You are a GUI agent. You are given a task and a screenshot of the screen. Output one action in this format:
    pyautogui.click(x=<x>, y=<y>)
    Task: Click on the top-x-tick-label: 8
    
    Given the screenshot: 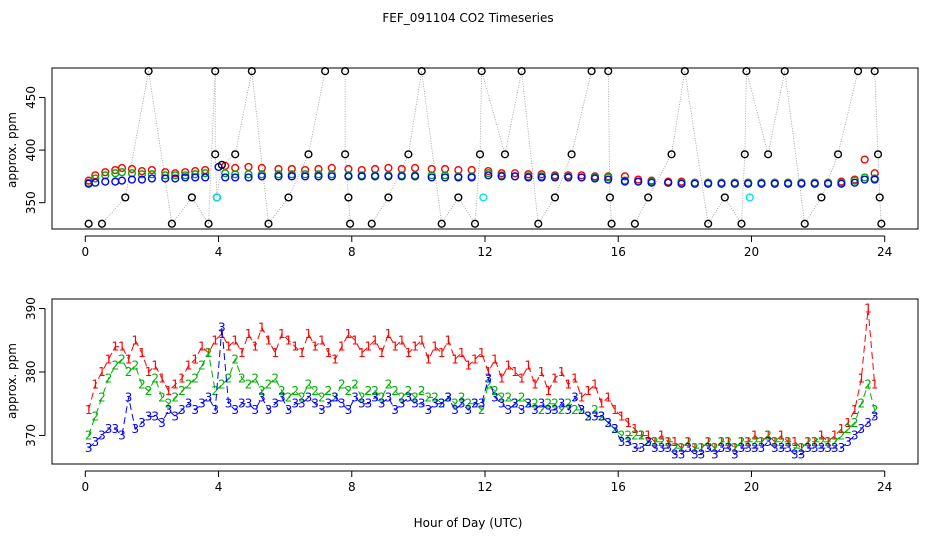 What is the action you would take?
    pyautogui.click(x=352, y=252)
    